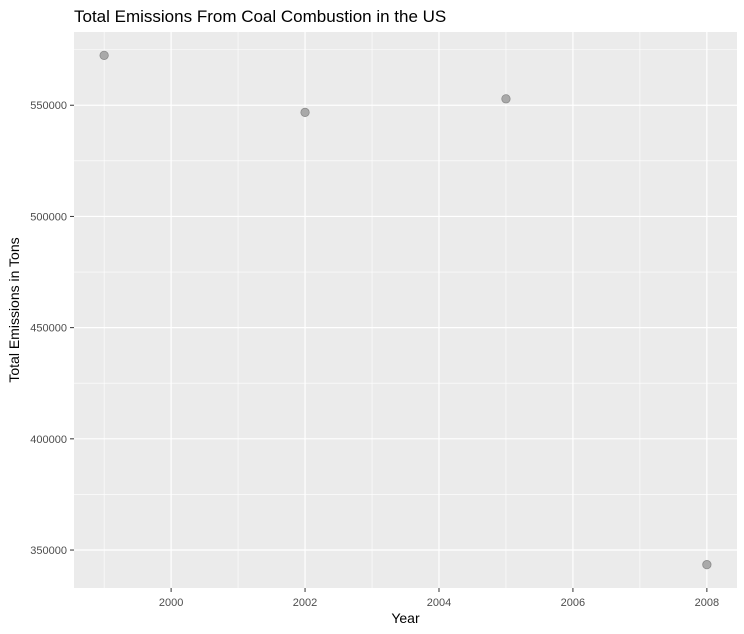 This screenshot has height=634, width=744. I want to click on x-axis-ticks: 2000 2002 2004 2006 2008, so click(439, 598).